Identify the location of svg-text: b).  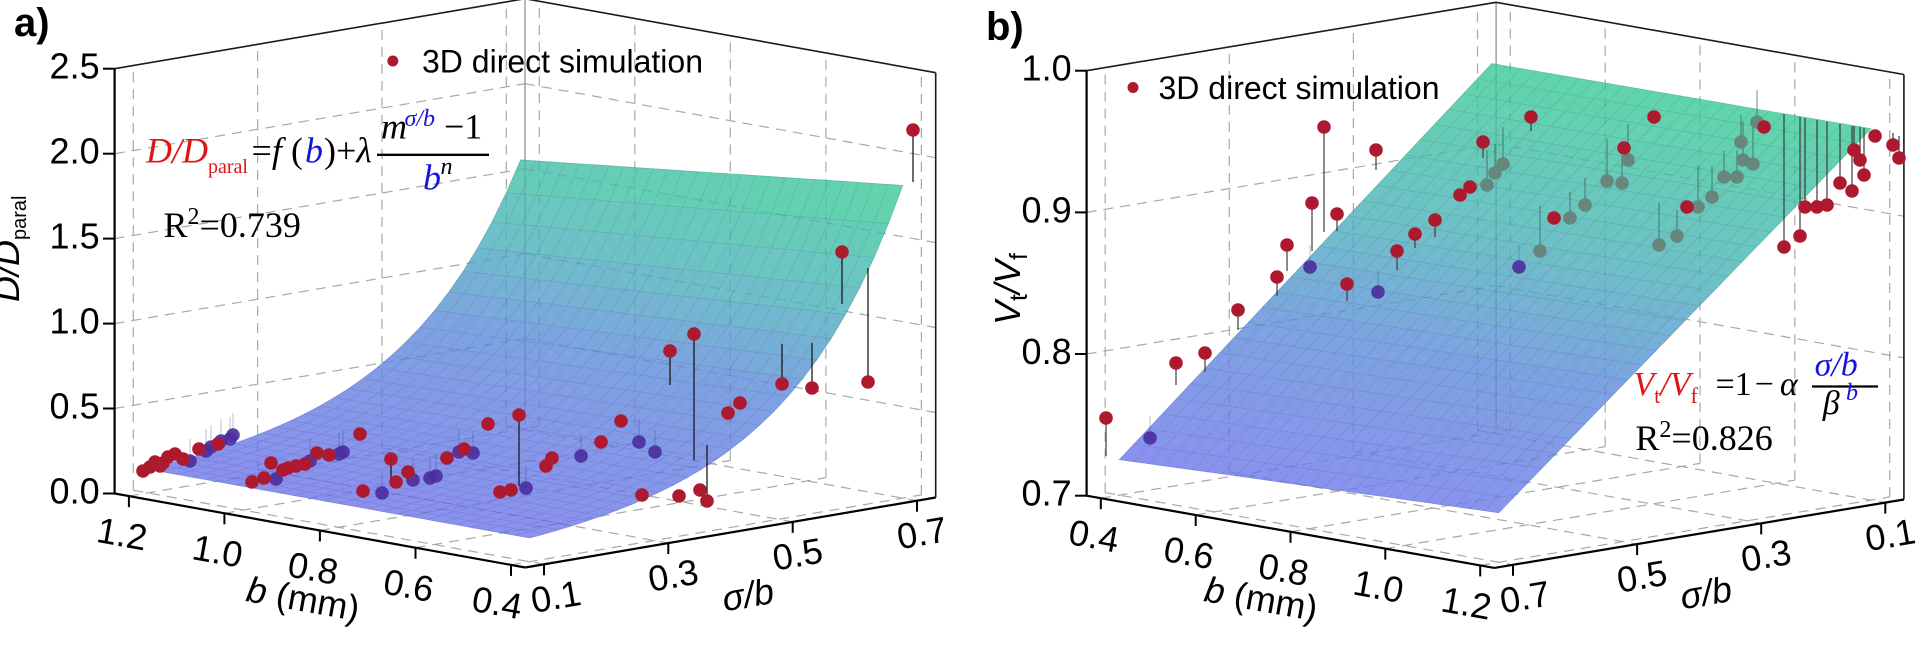
(1005, 27).